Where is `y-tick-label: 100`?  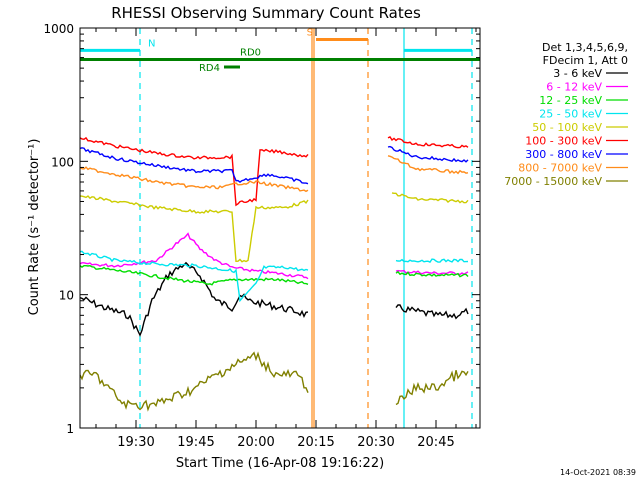
y-tick-label: 100 is located at coordinates (62, 162).